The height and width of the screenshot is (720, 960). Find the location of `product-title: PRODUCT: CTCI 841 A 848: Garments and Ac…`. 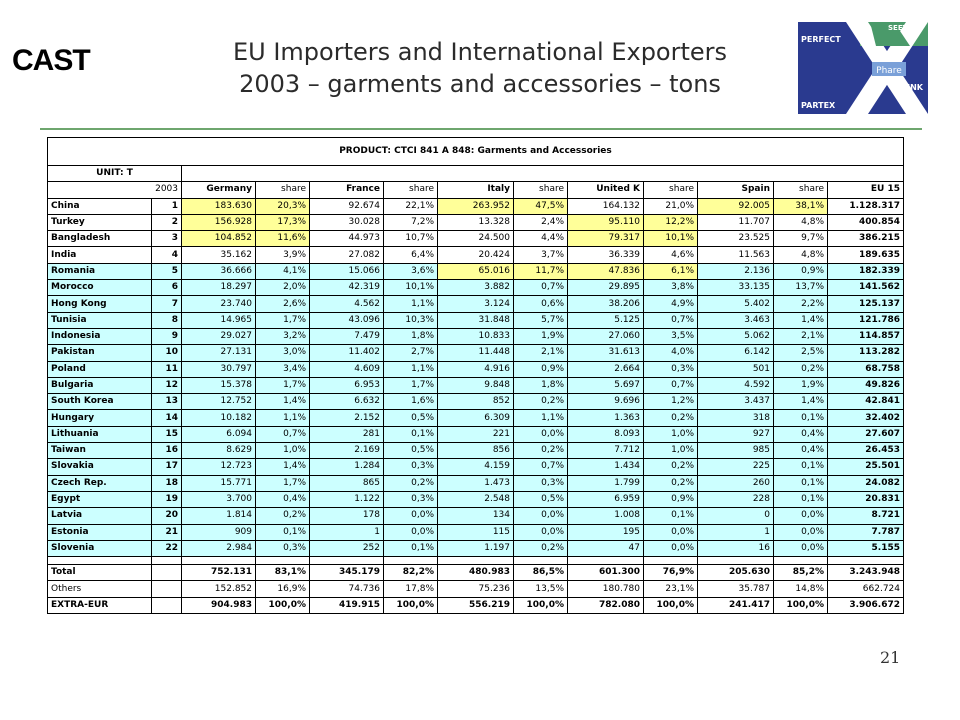

product-title: PRODUCT: CTCI 841 A 848: Garments and Ac… is located at coordinates (475, 151).